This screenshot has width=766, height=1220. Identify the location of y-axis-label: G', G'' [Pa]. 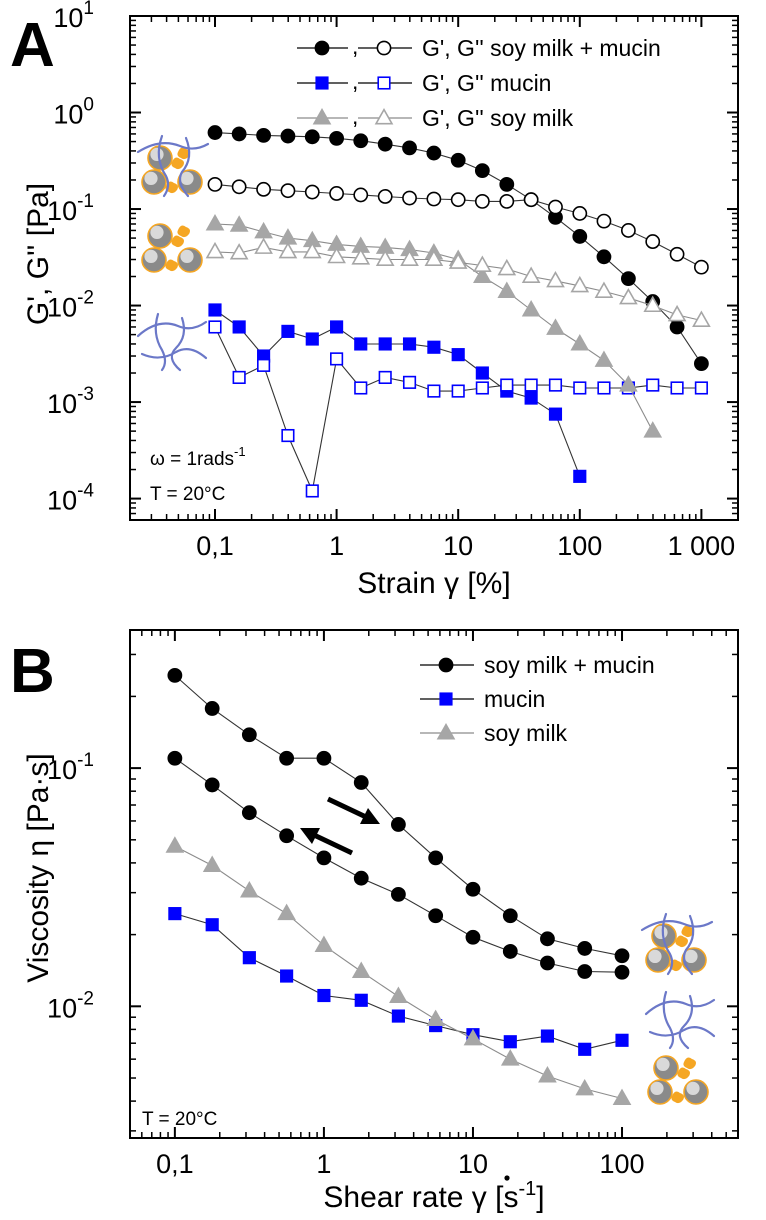
(38, 254).